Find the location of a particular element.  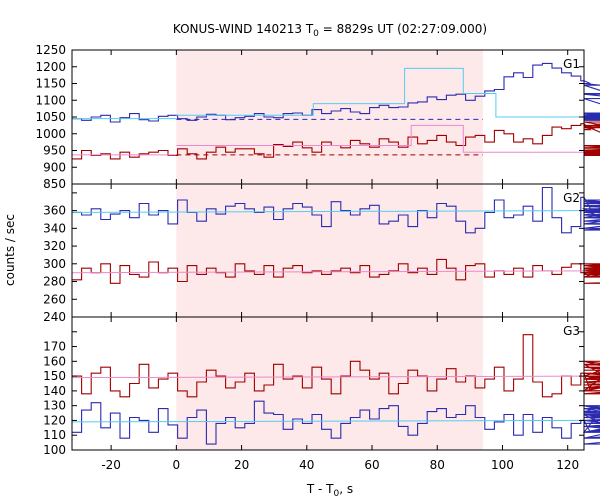

y-tick-label: 260 is located at coordinates (54, 299).